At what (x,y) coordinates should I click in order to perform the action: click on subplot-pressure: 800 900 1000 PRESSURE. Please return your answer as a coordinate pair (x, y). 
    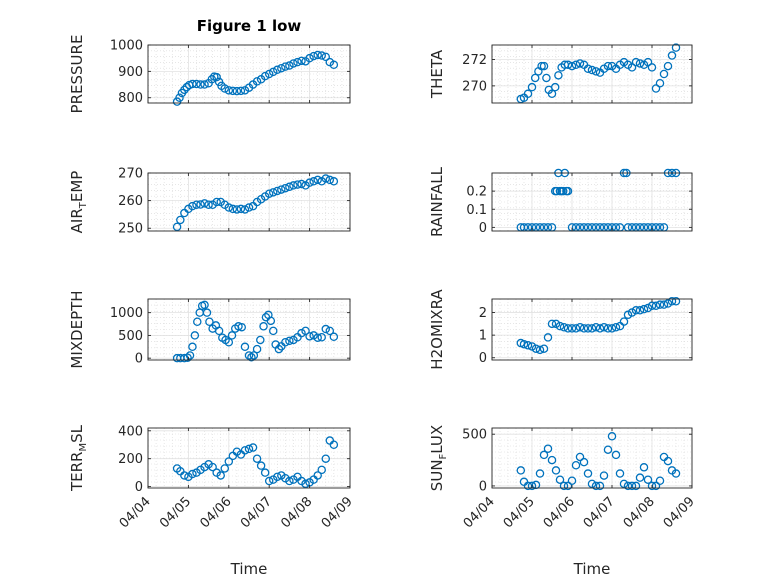
    Looking at the image, I should click on (209, 74).